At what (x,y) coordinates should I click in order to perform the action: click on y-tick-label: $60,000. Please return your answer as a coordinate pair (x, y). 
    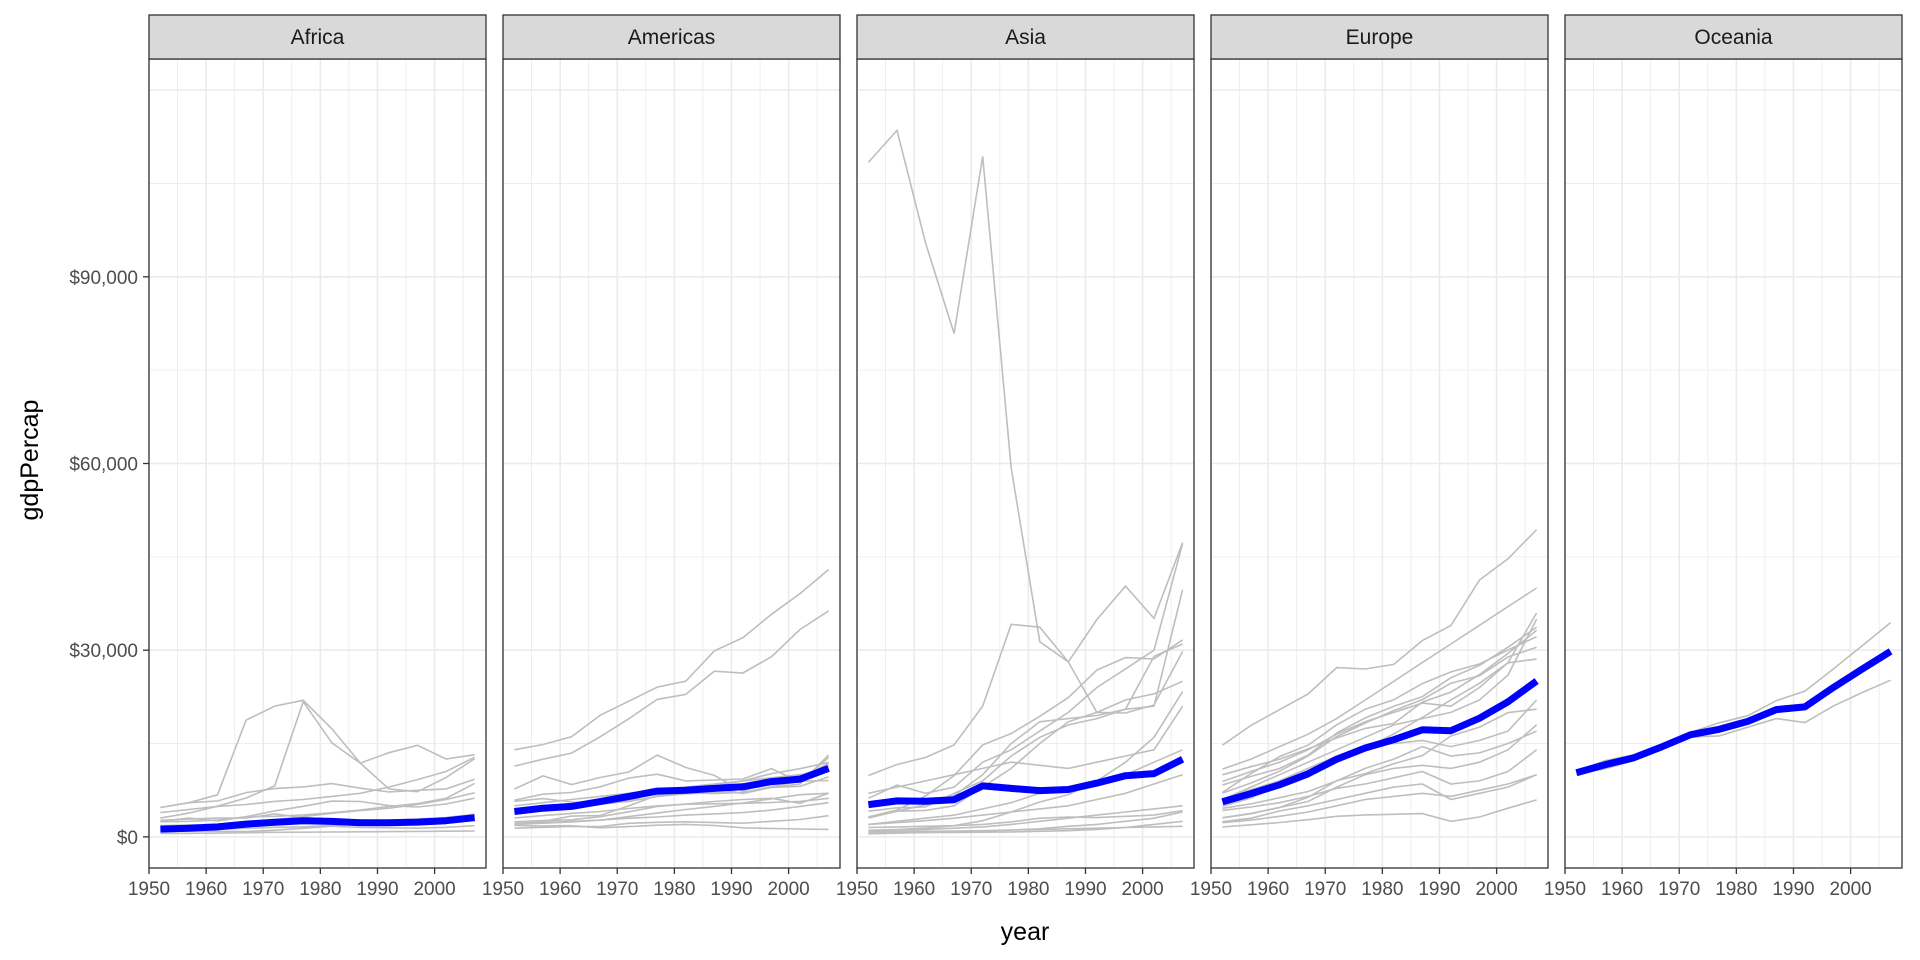
    Looking at the image, I should click on (103, 465).